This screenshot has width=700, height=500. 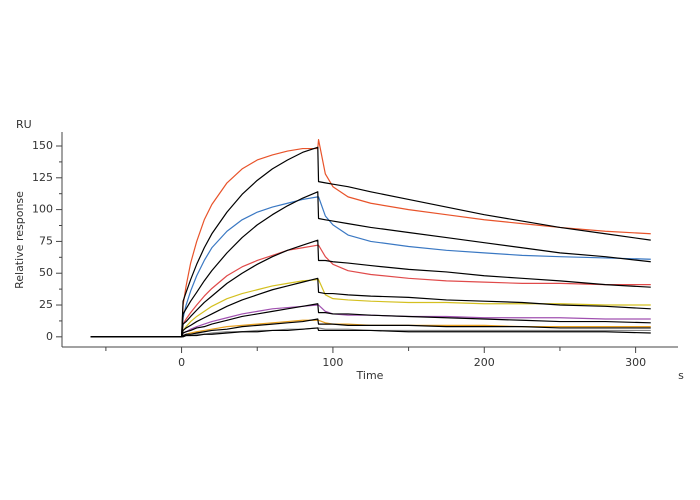 What do you see at coordinates (46, 272) in the screenshot?
I see `y-tick-label: 50` at bounding box center [46, 272].